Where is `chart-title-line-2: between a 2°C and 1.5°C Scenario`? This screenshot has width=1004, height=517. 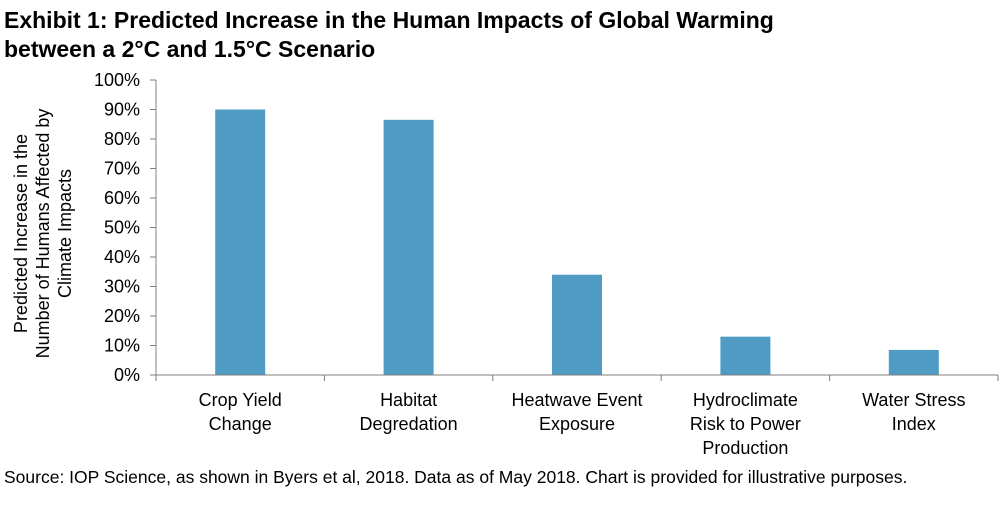 chart-title-line-2: between a 2°C and 1.5°C Scenario is located at coordinates (190, 49).